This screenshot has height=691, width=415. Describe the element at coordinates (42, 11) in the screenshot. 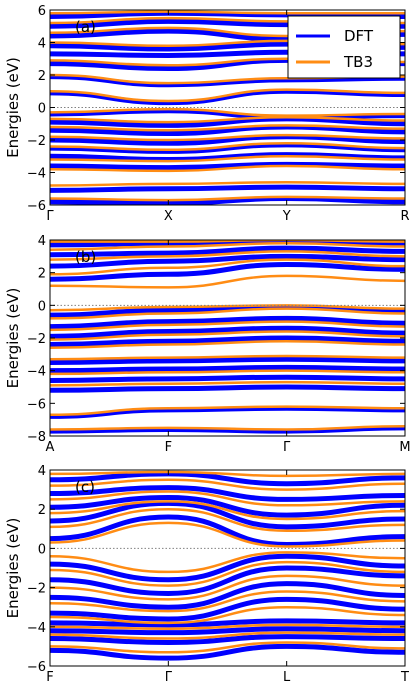

I see `y-tick-label: 6` at that location.